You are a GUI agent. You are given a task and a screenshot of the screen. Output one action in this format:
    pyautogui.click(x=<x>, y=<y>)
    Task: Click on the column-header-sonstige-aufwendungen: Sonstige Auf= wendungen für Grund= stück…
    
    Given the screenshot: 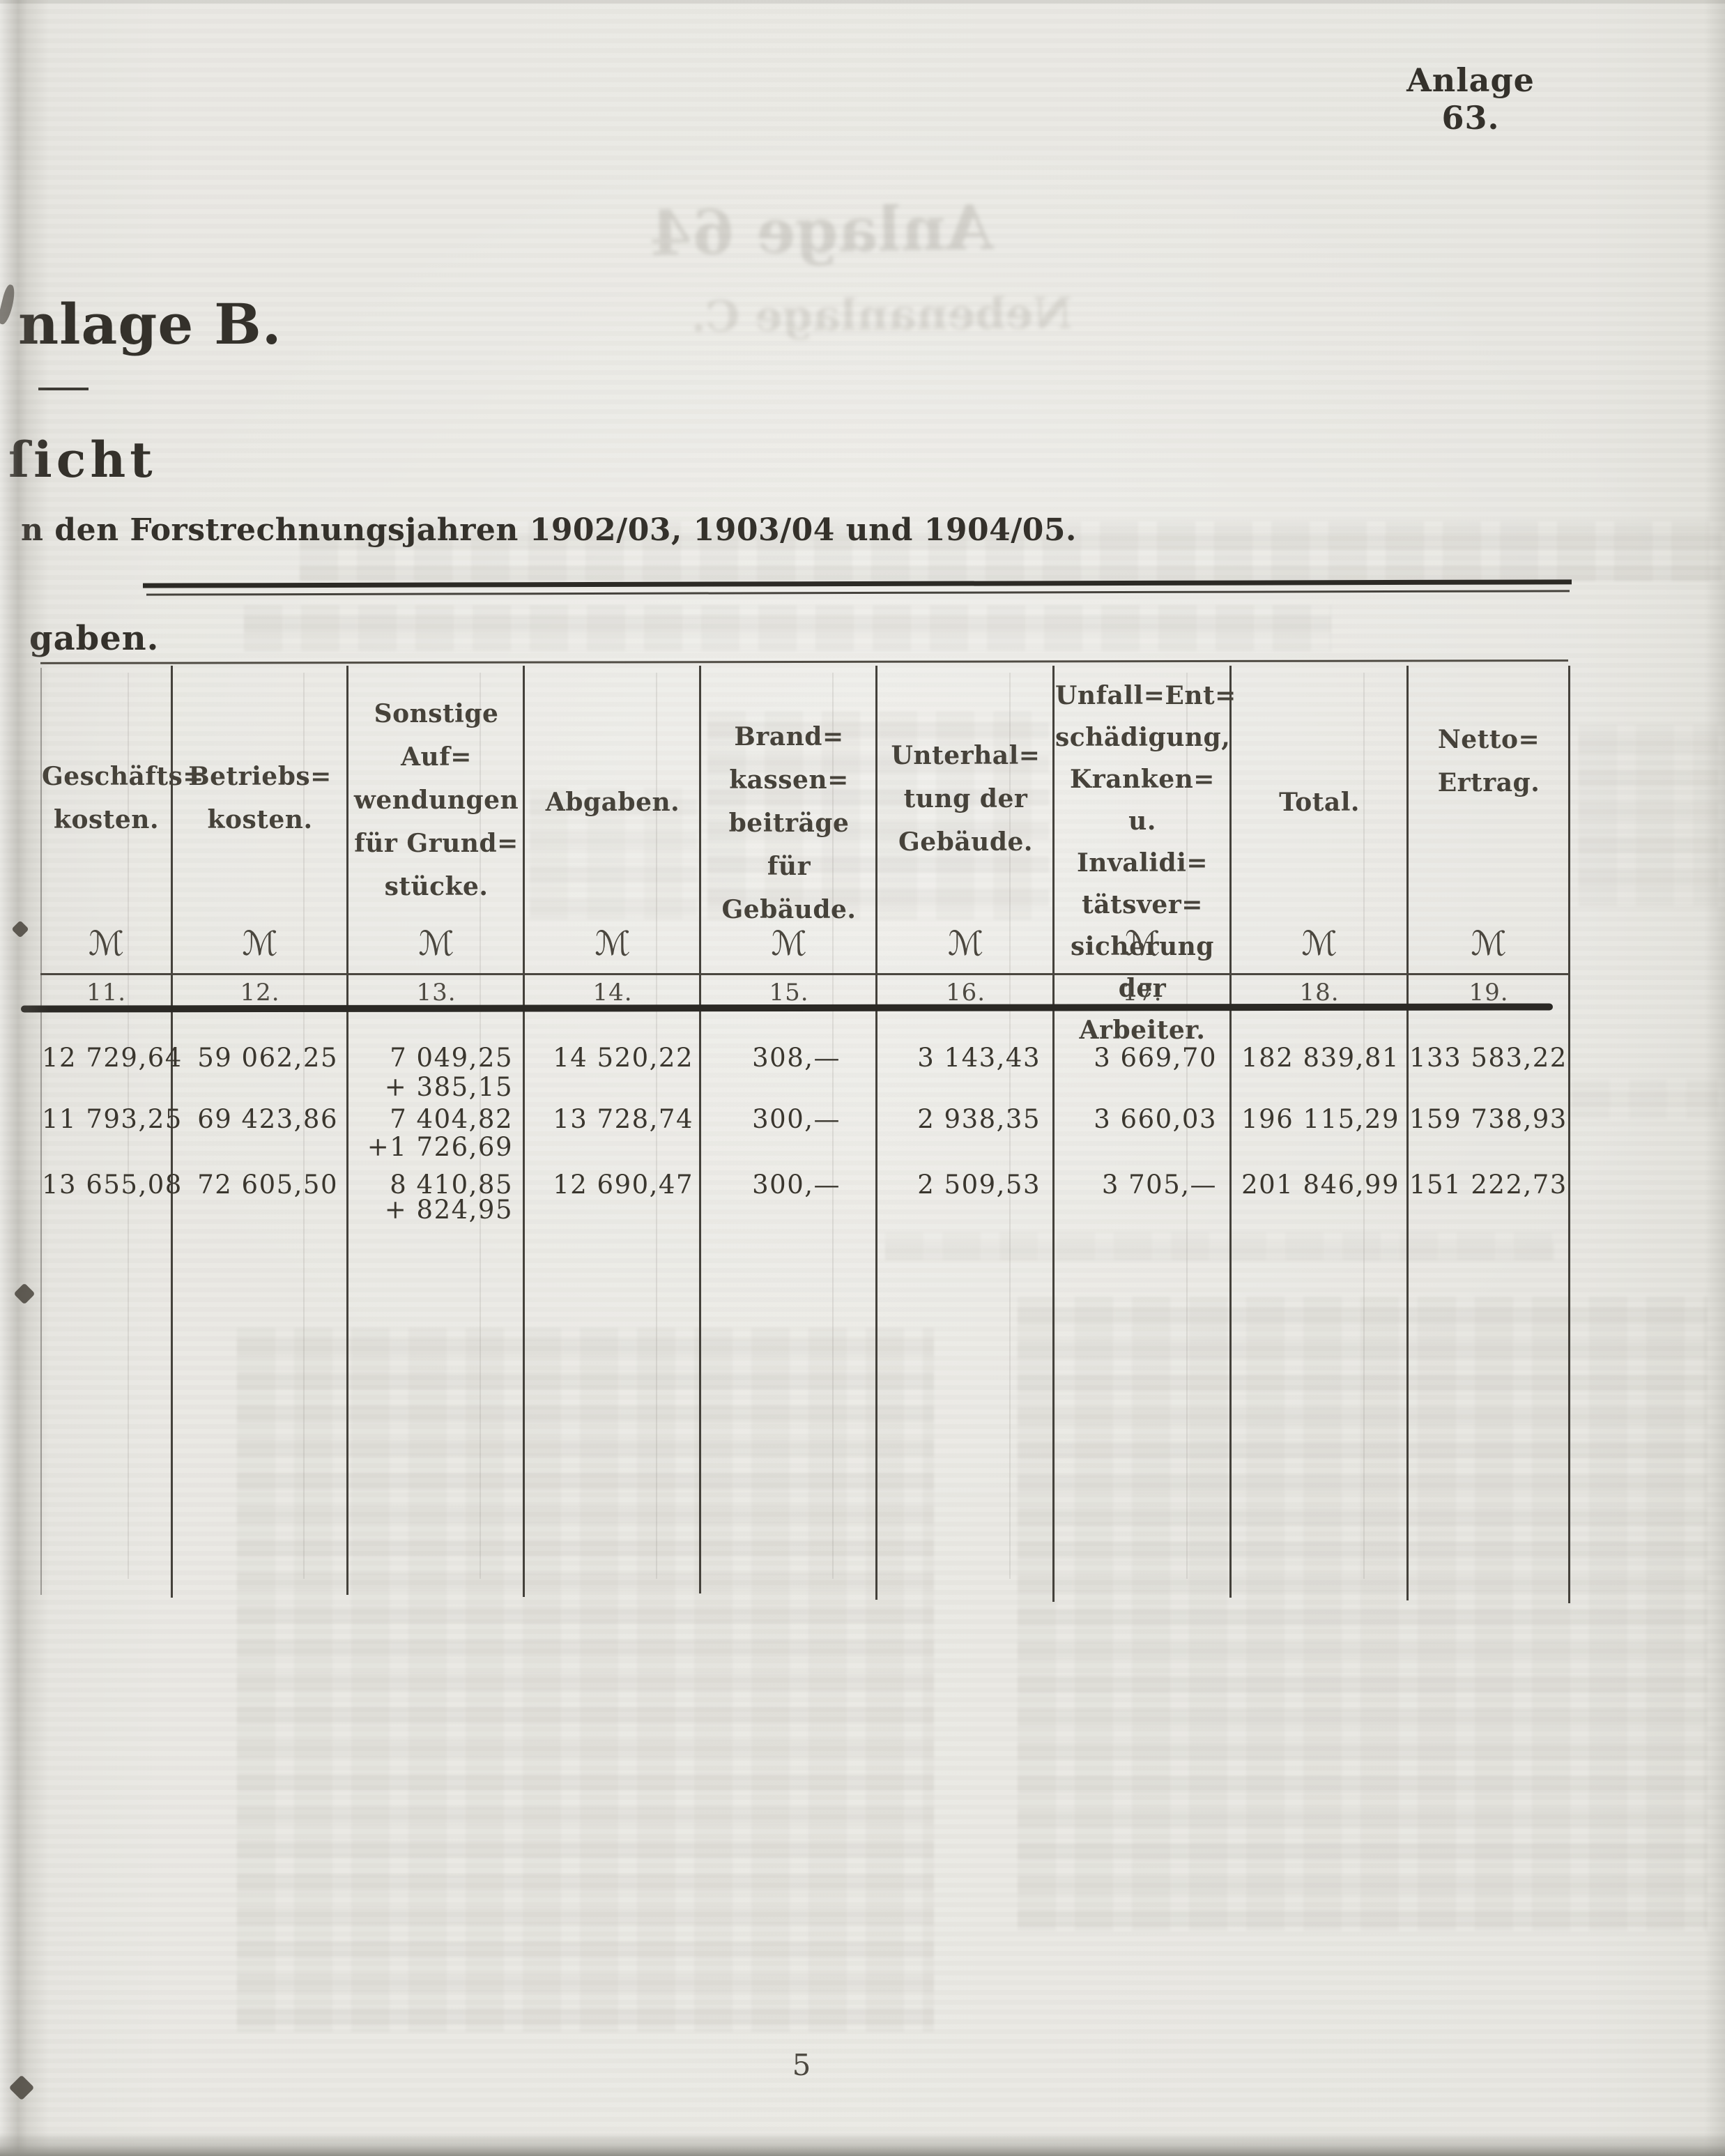 What is the action you would take?
    pyautogui.click(x=436, y=800)
    